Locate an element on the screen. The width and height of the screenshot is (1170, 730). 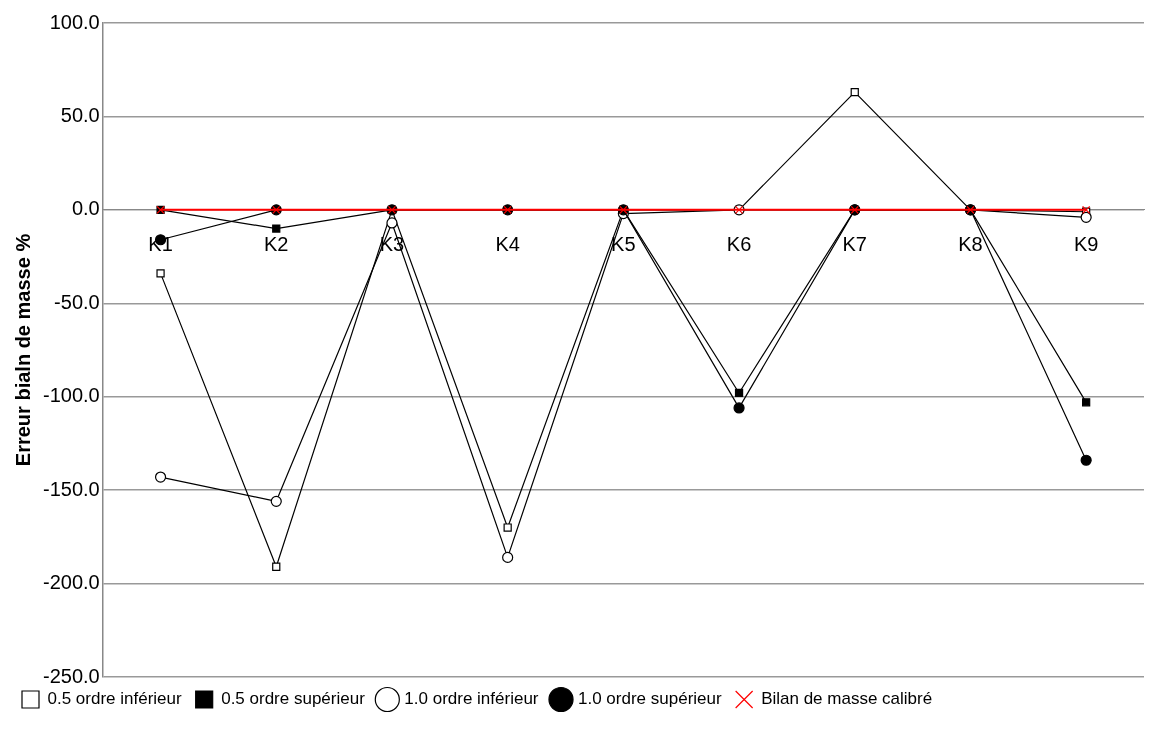
x-tick-label: K6 is located at coordinates (739, 244).